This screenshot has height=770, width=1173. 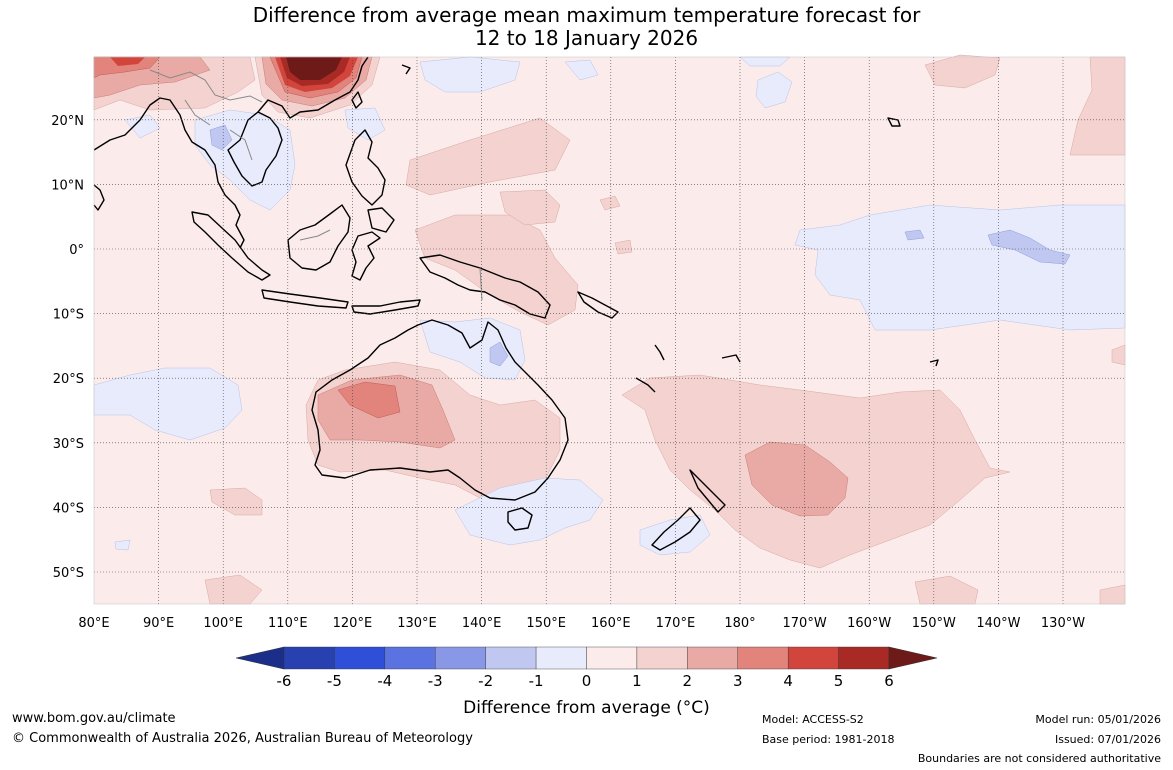 What do you see at coordinates (366, 256) in the screenshot?
I see `coastline-sulawesi` at bounding box center [366, 256].